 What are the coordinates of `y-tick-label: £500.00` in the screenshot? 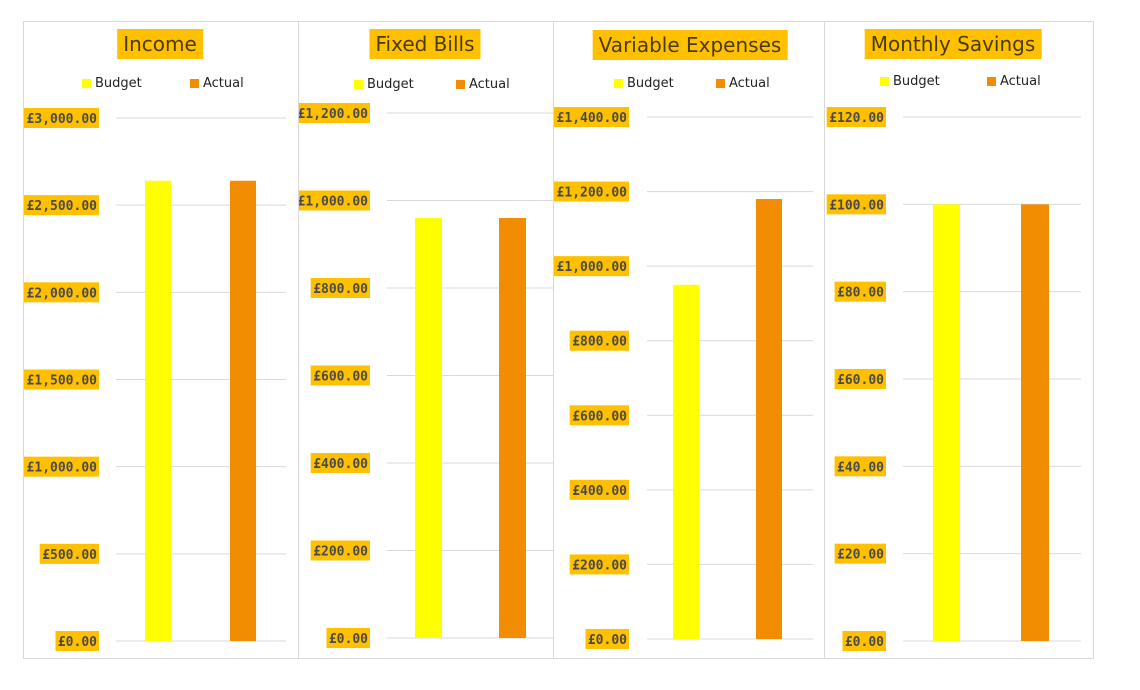 It's located at (69, 555).